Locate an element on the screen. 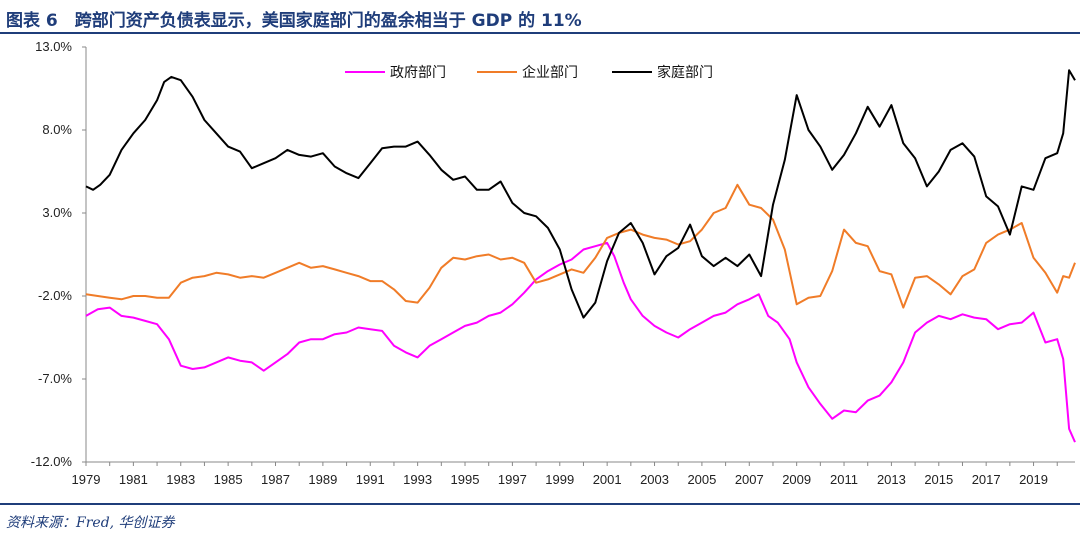 This screenshot has height=537, width=1080. x-tick-label: 1981 is located at coordinates (133, 479).